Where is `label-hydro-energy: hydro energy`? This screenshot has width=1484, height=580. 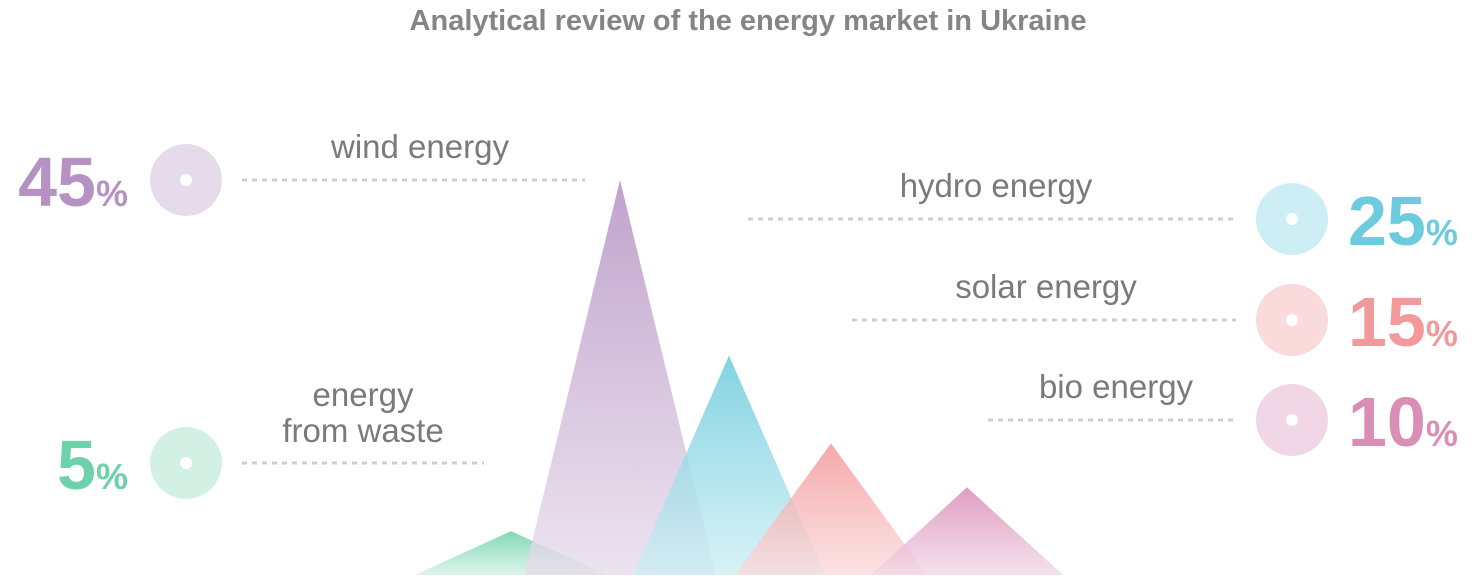 label-hydro-energy: hydro energy is located at coordinates (996, 185).